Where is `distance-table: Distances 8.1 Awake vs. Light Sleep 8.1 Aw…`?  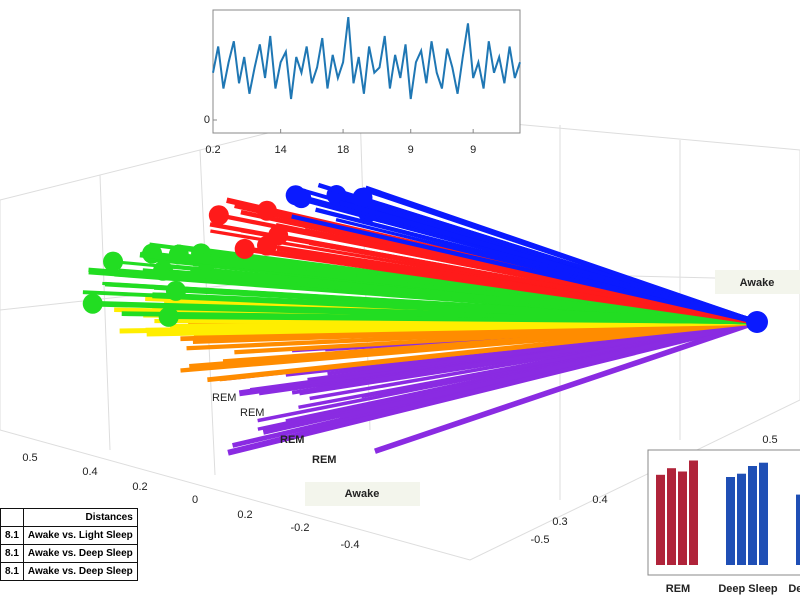
distance-table: Distances 8.1 Awake vs. Light Sleep 8.1 Aw… is located at coordinates (69, 544).